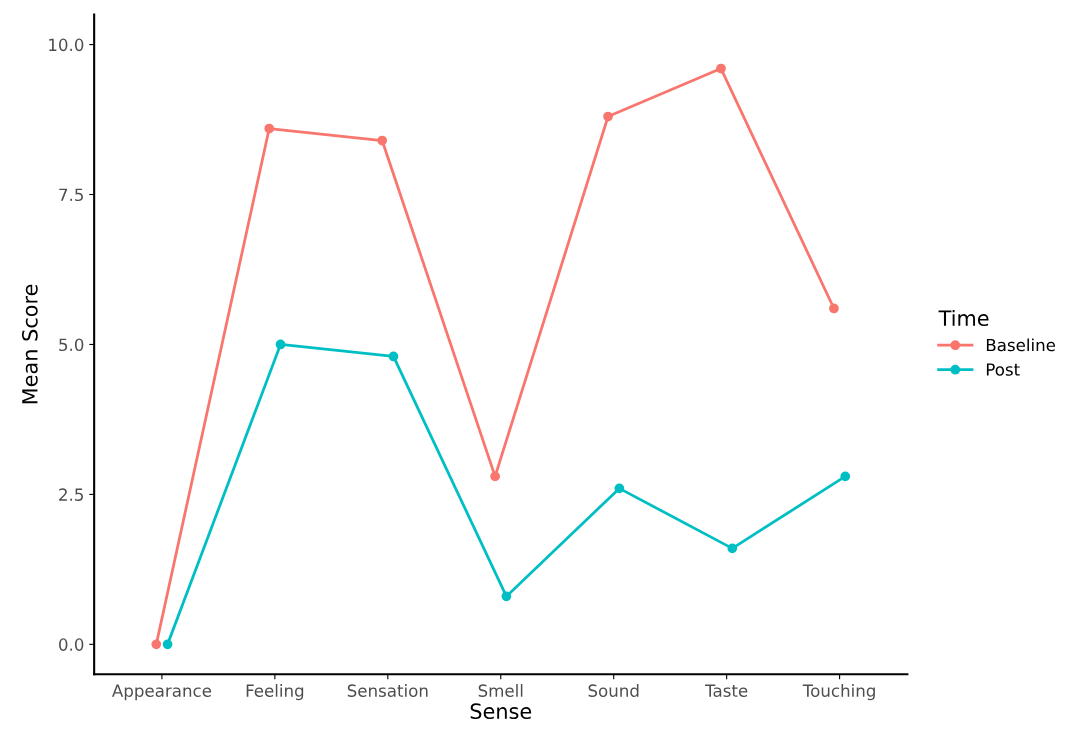  What do you see at coordinates (66, 45) in the screenshot?
I see `y-tick-label: 10.0` at bounding box center [66, 45].